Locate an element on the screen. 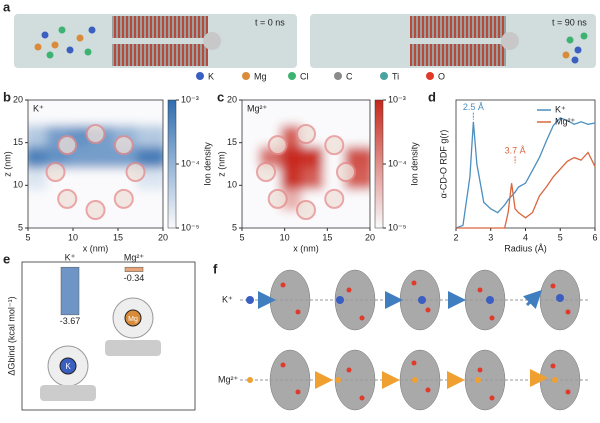 Image resolution: width=600 pixels, height=423 pixels. icon-label: K is located at coordinates (68, 366).